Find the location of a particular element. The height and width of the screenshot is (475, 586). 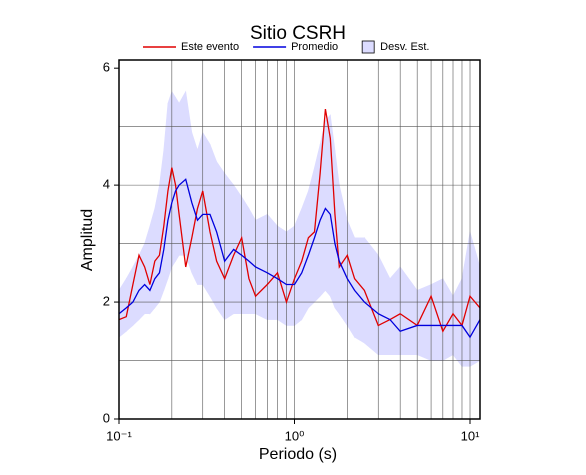

y-tick-label: 2 is located at coordinates (106, 300).